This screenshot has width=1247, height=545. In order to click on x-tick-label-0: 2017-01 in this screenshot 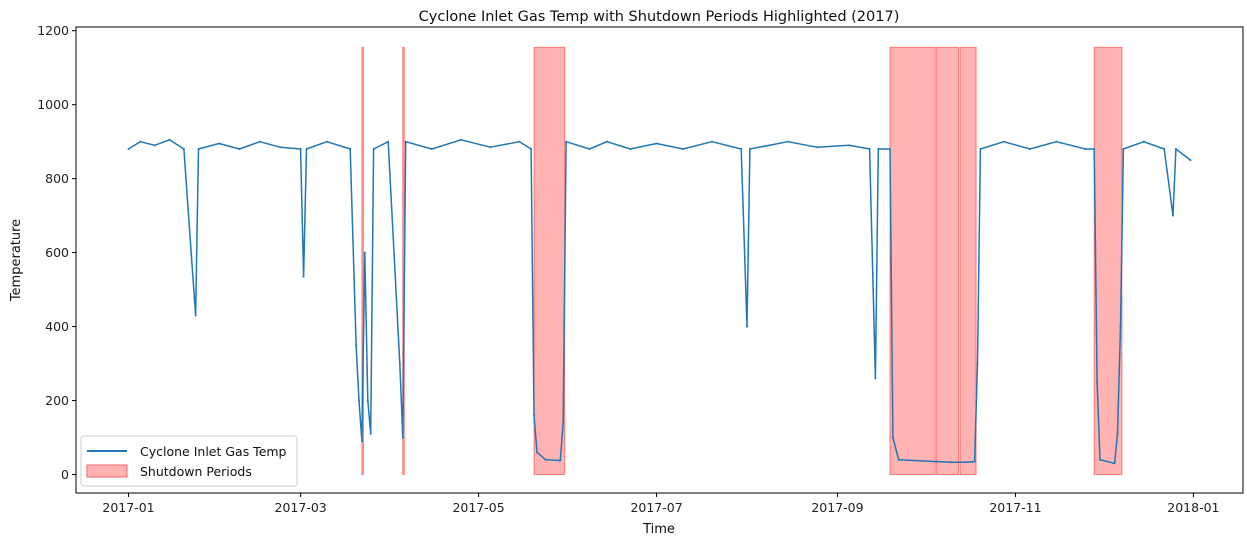, I will do `click(128, 507)`.